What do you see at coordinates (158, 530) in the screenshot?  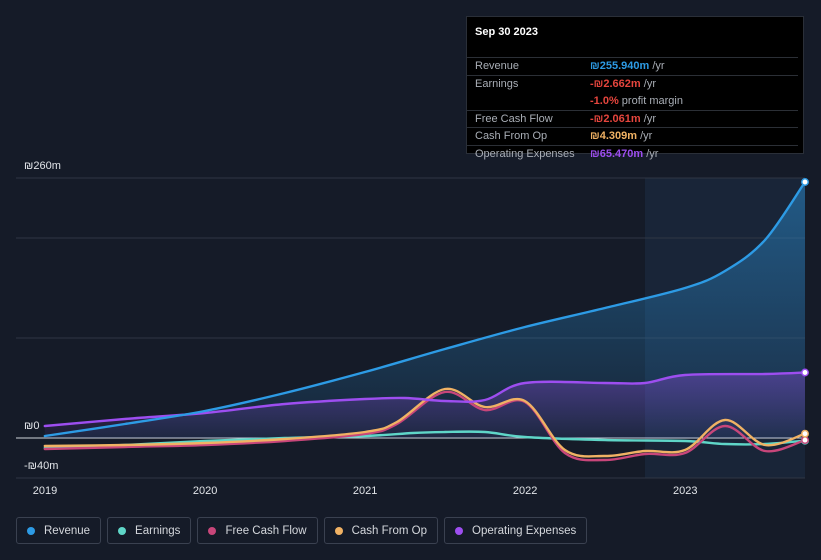 I see `legend-label: Earnings` at bounding box center [158, 530].